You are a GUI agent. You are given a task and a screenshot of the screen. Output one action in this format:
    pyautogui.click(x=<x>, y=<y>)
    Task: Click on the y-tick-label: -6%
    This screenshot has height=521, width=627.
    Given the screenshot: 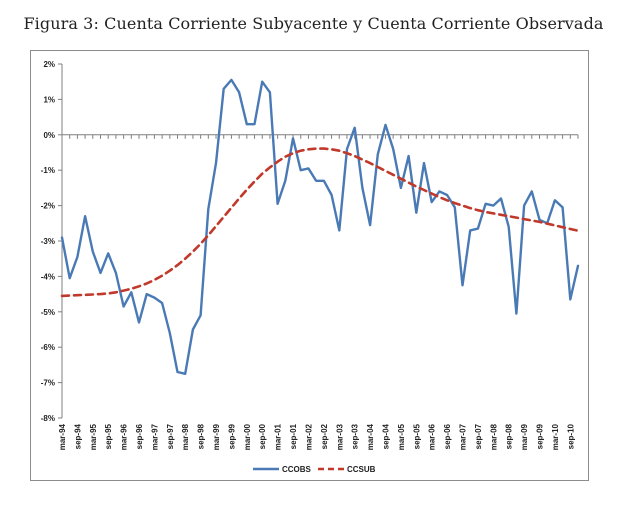 What is the action you would take?
    pyautogui.click(x=48, y=347)
    